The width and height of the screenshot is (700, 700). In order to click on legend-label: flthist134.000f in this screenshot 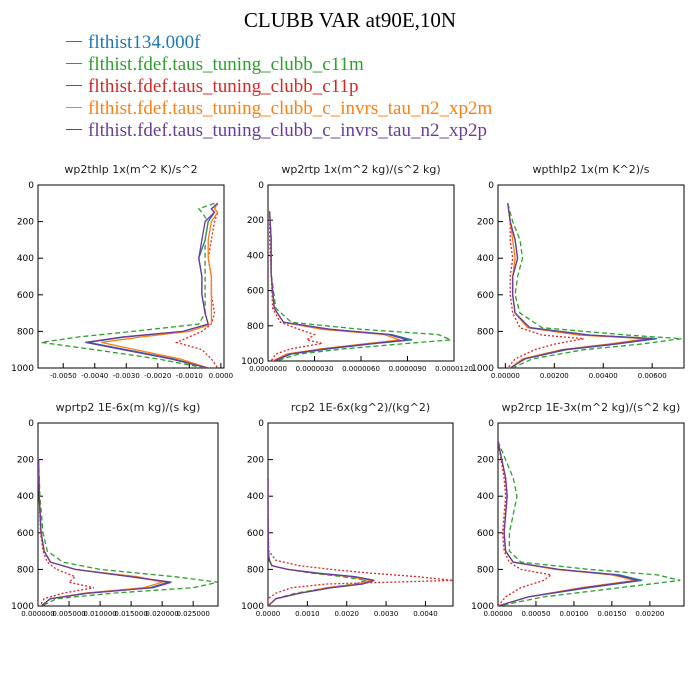, I will do `click(144, 42)`.